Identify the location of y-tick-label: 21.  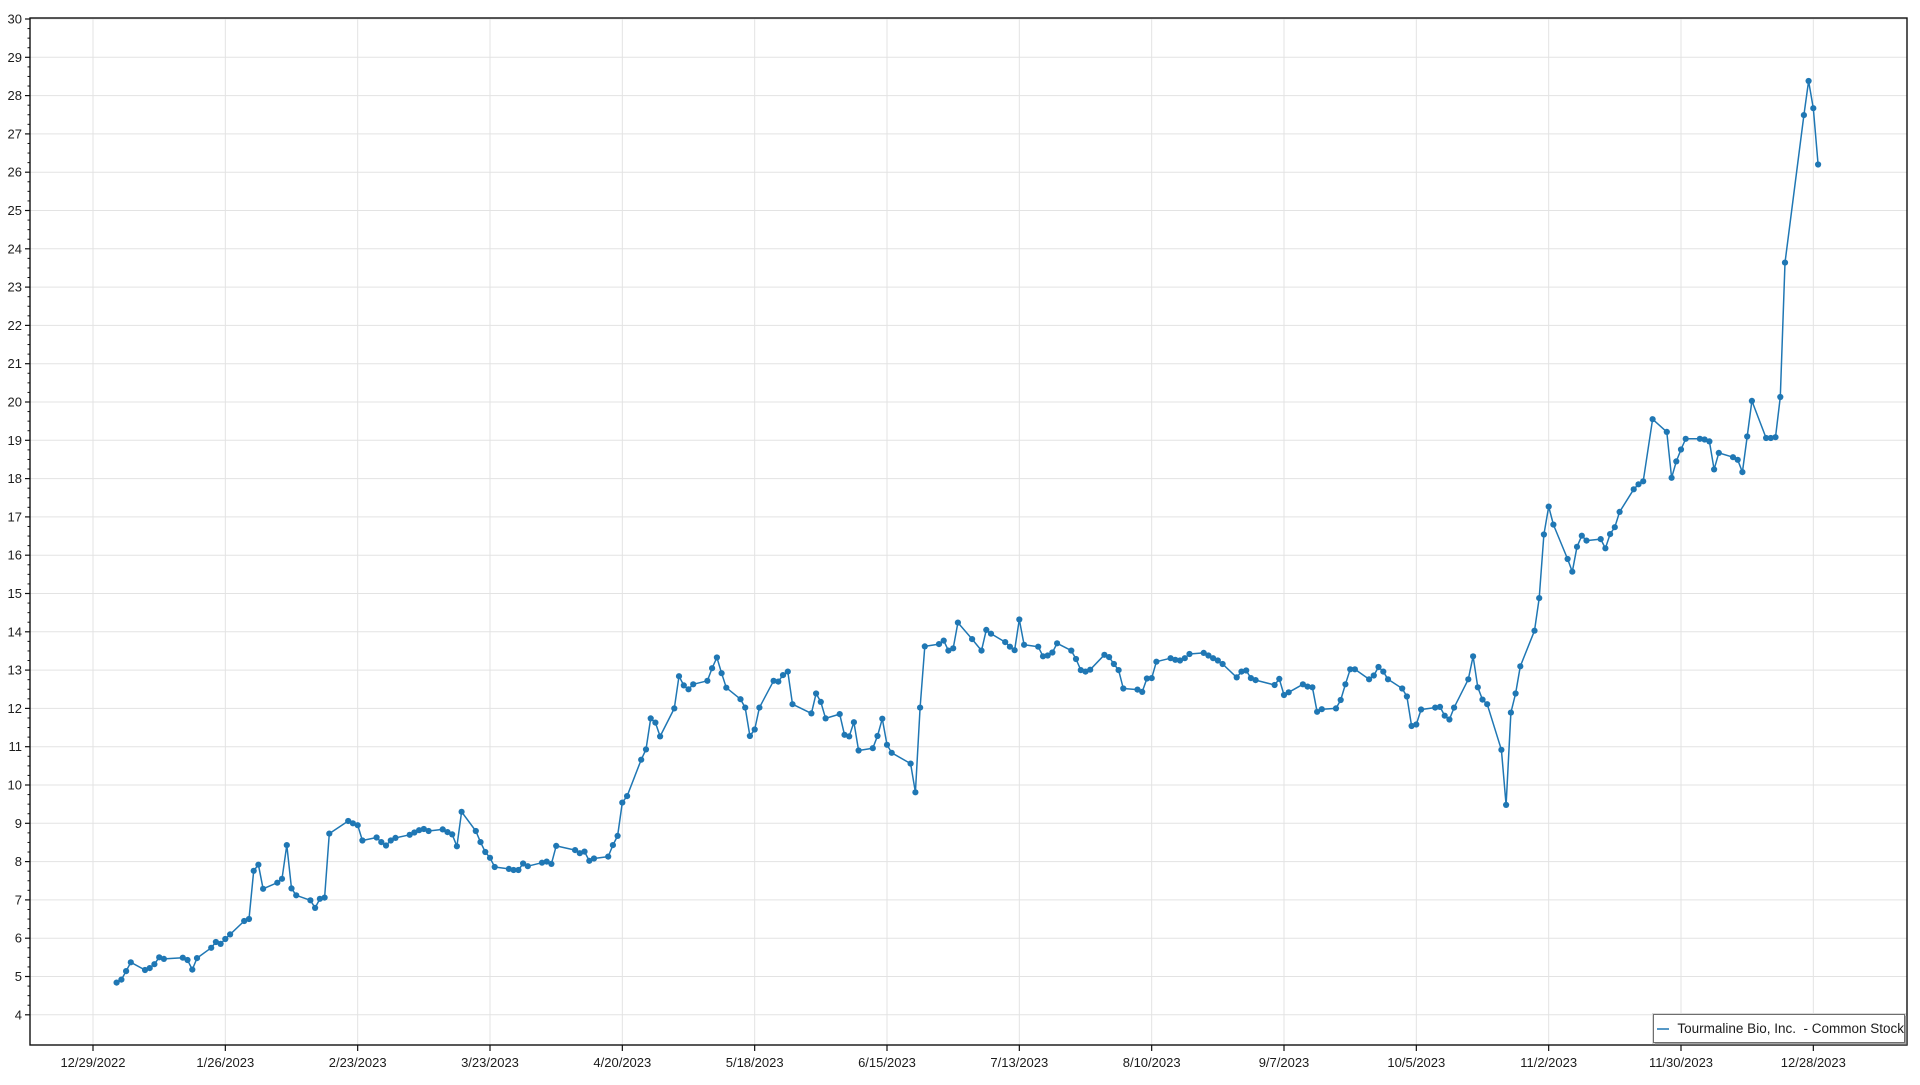
(15, 363).